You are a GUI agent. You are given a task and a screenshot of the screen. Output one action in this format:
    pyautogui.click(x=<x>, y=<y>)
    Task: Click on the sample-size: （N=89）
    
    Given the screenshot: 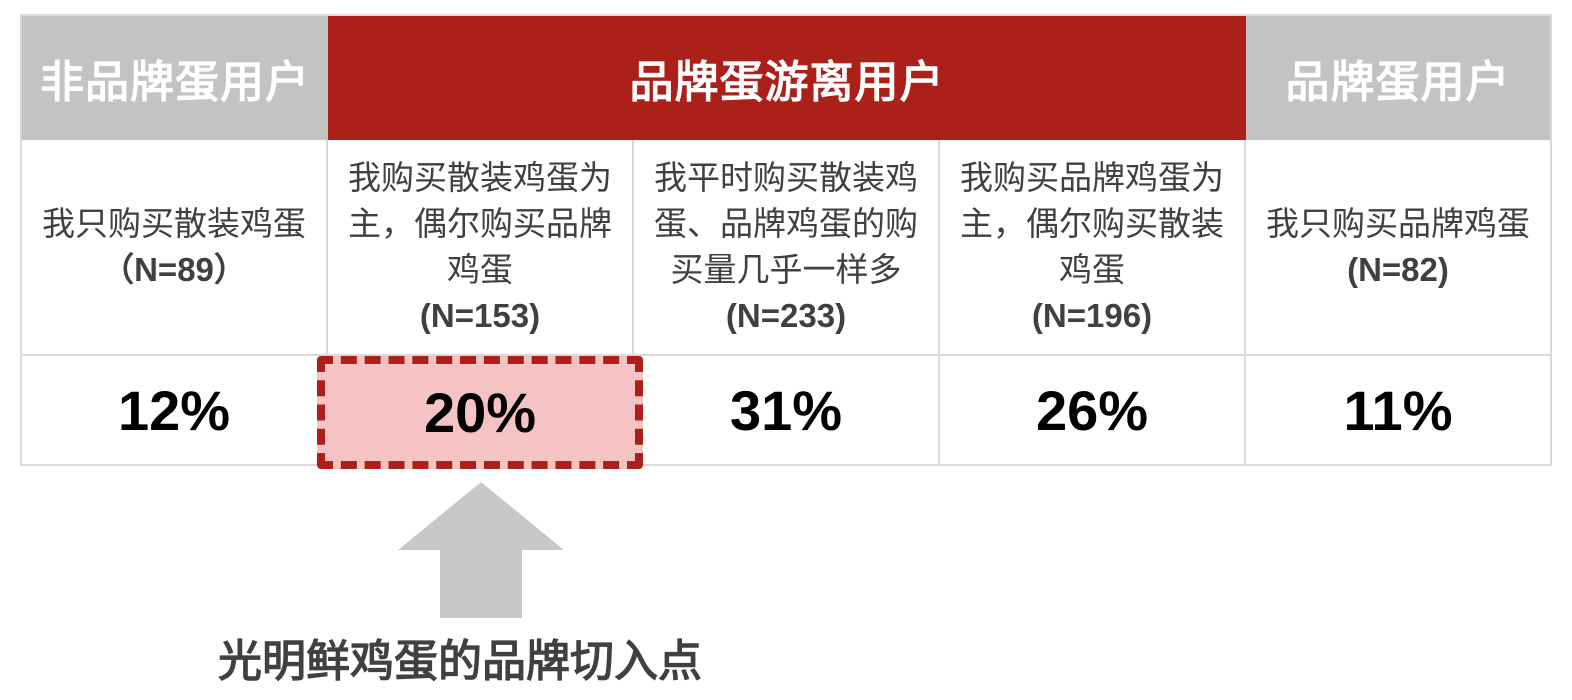 What is the action you would take?
    pyautogui.click(x=174, y=269)
    